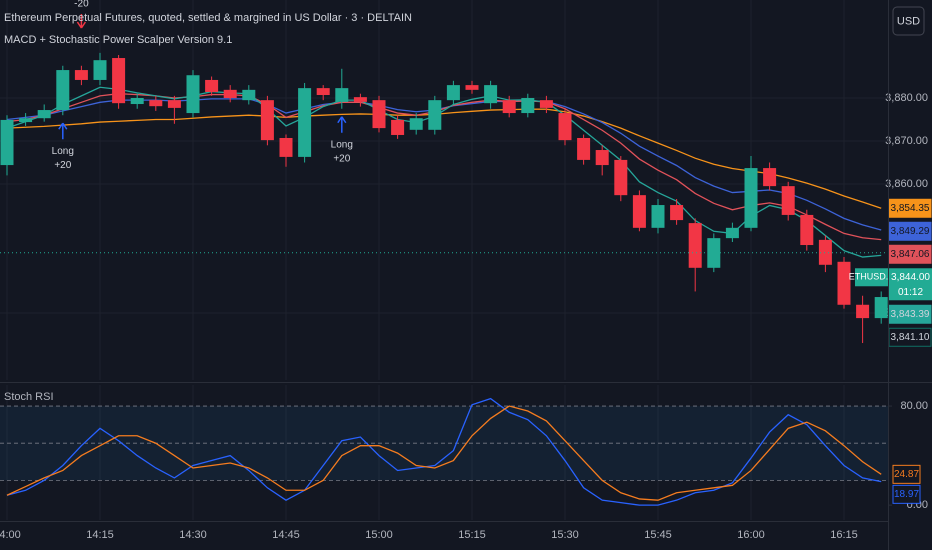 This screenshot has height=550, width=932. What do you see at coordinates (910, 254) in the screenshot?
I see `price-tag-label: 3,847.06` at bounding box center [910, 254].